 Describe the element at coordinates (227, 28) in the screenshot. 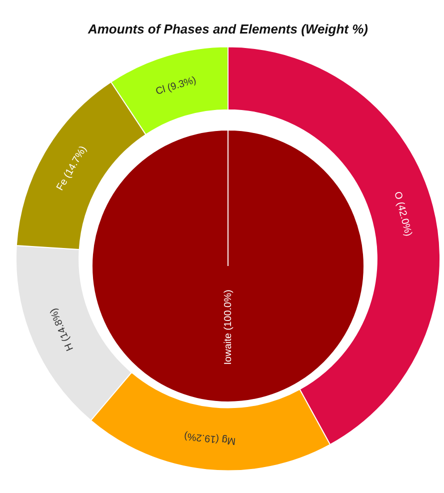

I see `chart-title: Amounts of Phases and Elements (Weight %)` at that location.